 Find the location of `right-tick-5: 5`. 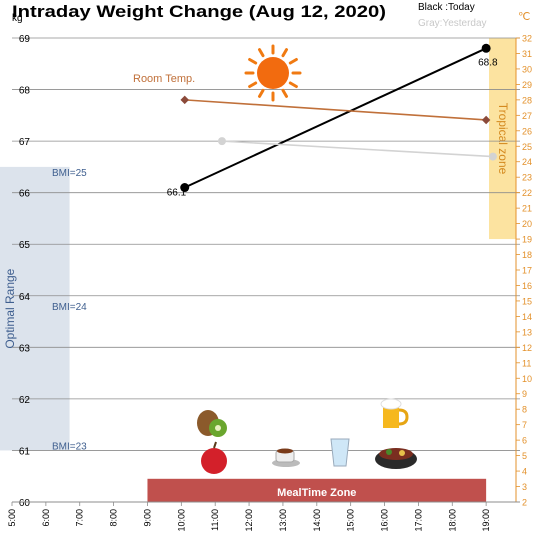

right-tick-5: 5 is located at coordinates (524, 456).